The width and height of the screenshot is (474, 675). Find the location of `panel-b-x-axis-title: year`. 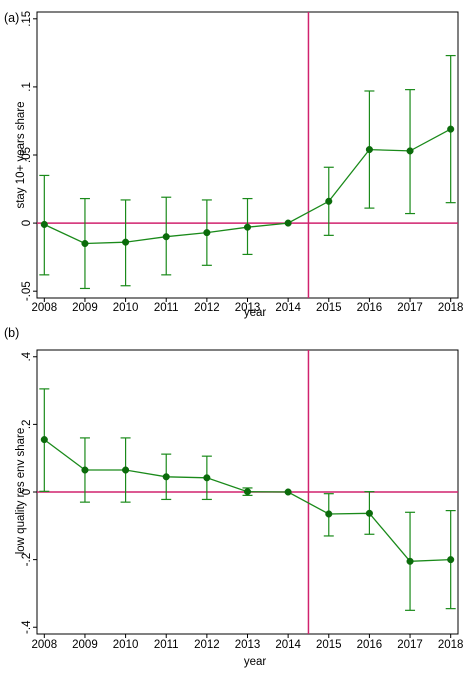

panel-b-x-axis-title: year is located at coordinates (255, 662).